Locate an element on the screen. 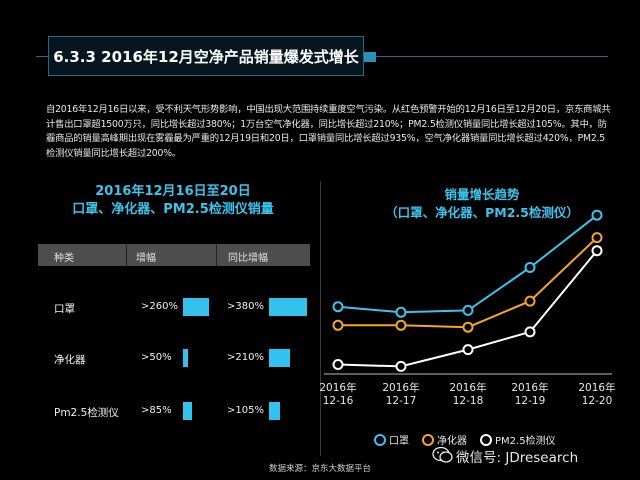 The width and height of the screenshot is (640, 480). header-growth: 增幅 is located at coordinates (146, 258).